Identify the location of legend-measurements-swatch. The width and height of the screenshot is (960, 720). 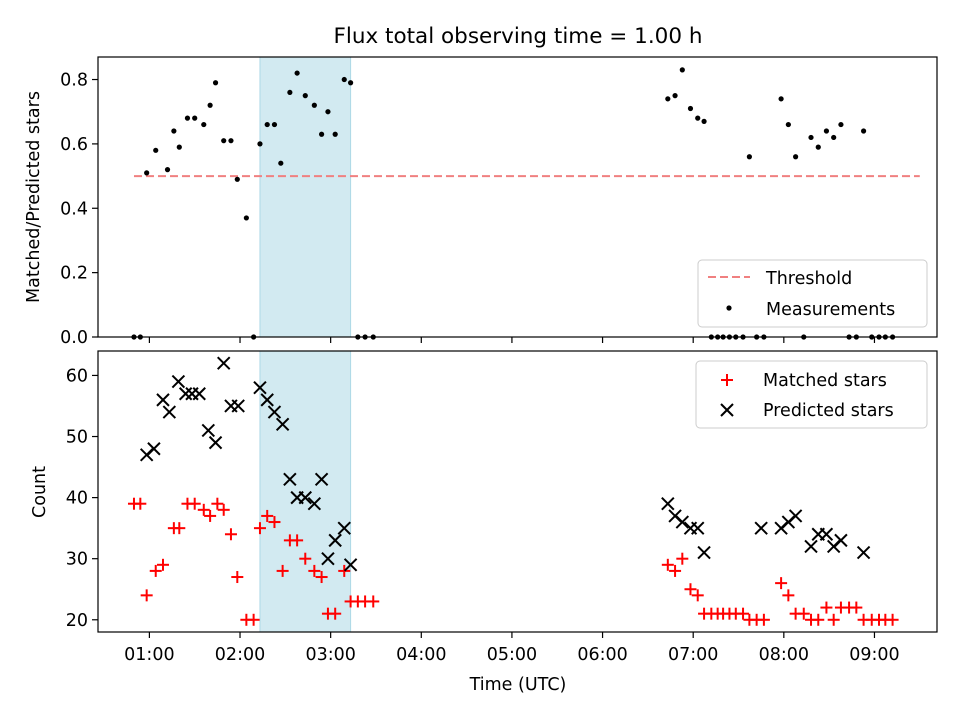
(729, 308).